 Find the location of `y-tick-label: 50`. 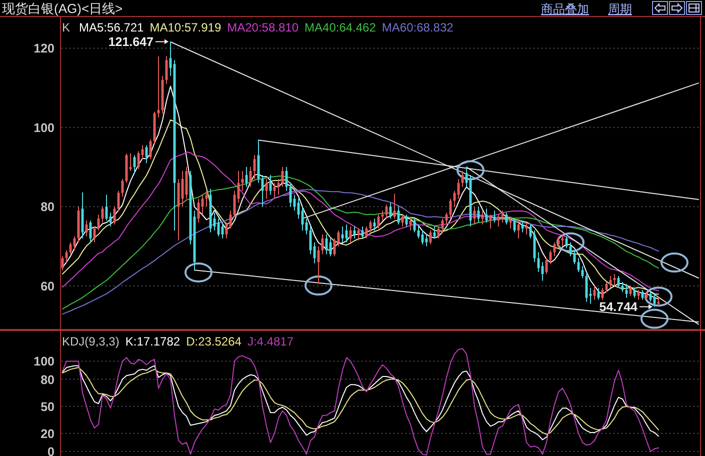

y-tick-label: 50 is located at coordinates (47, 407).